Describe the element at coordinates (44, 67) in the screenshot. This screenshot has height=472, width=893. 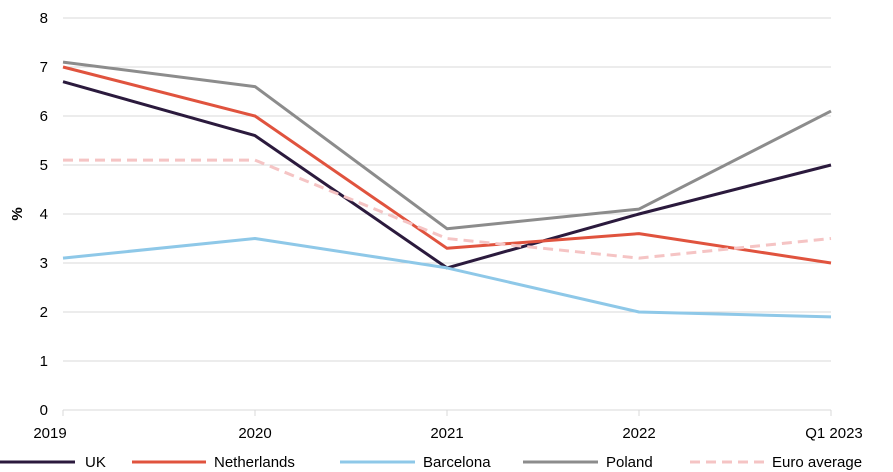
I see `y-tick-label: 7` at that location.